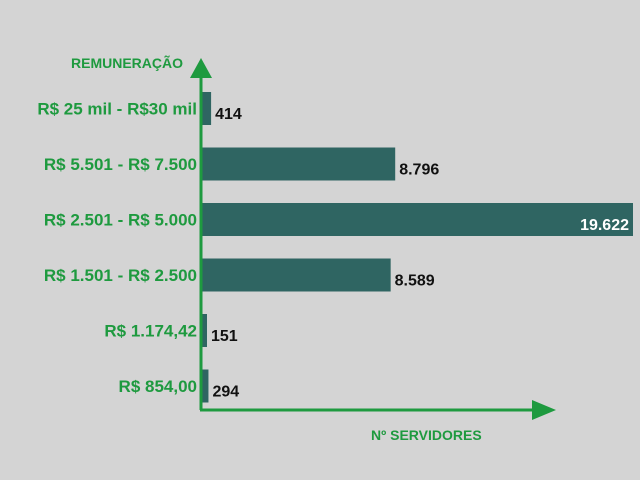  What do you see at coordinates (426, 435) in the screenshot?
I see `x-axis-title: Nº SERVIDORES` at bounding box center [426, 435].